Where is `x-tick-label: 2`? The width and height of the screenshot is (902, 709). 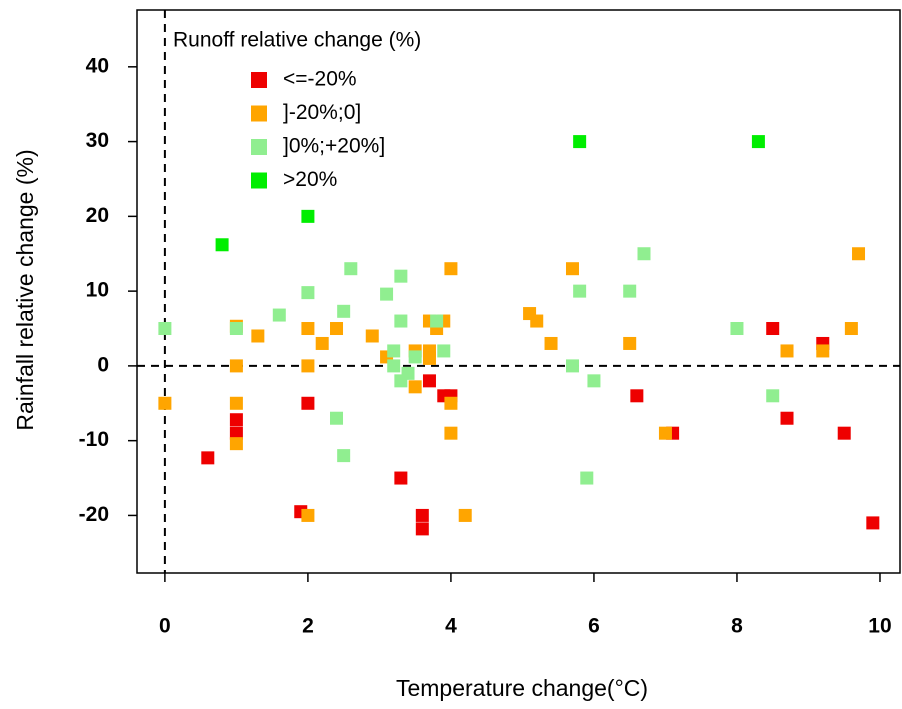
x-tick-label: 2 is located at coordinates (308, 626).